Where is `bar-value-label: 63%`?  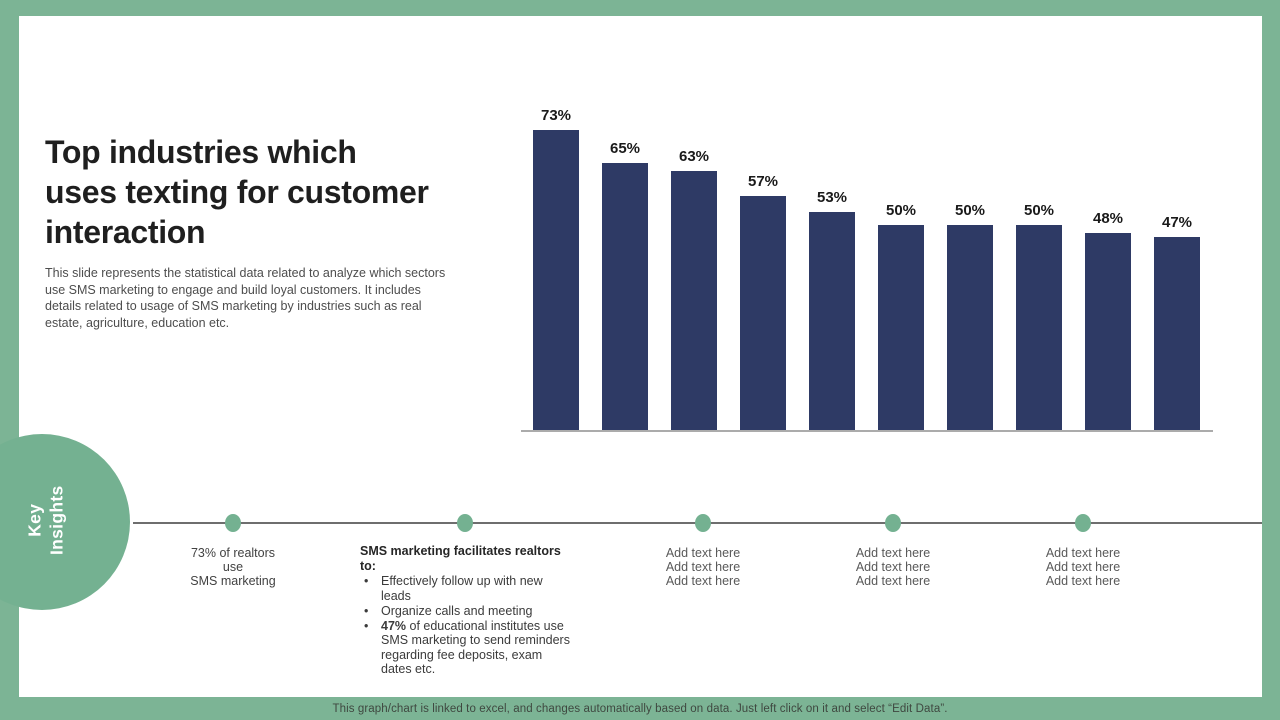
bar-value-label: 63% is located at coordinates (694, 156).